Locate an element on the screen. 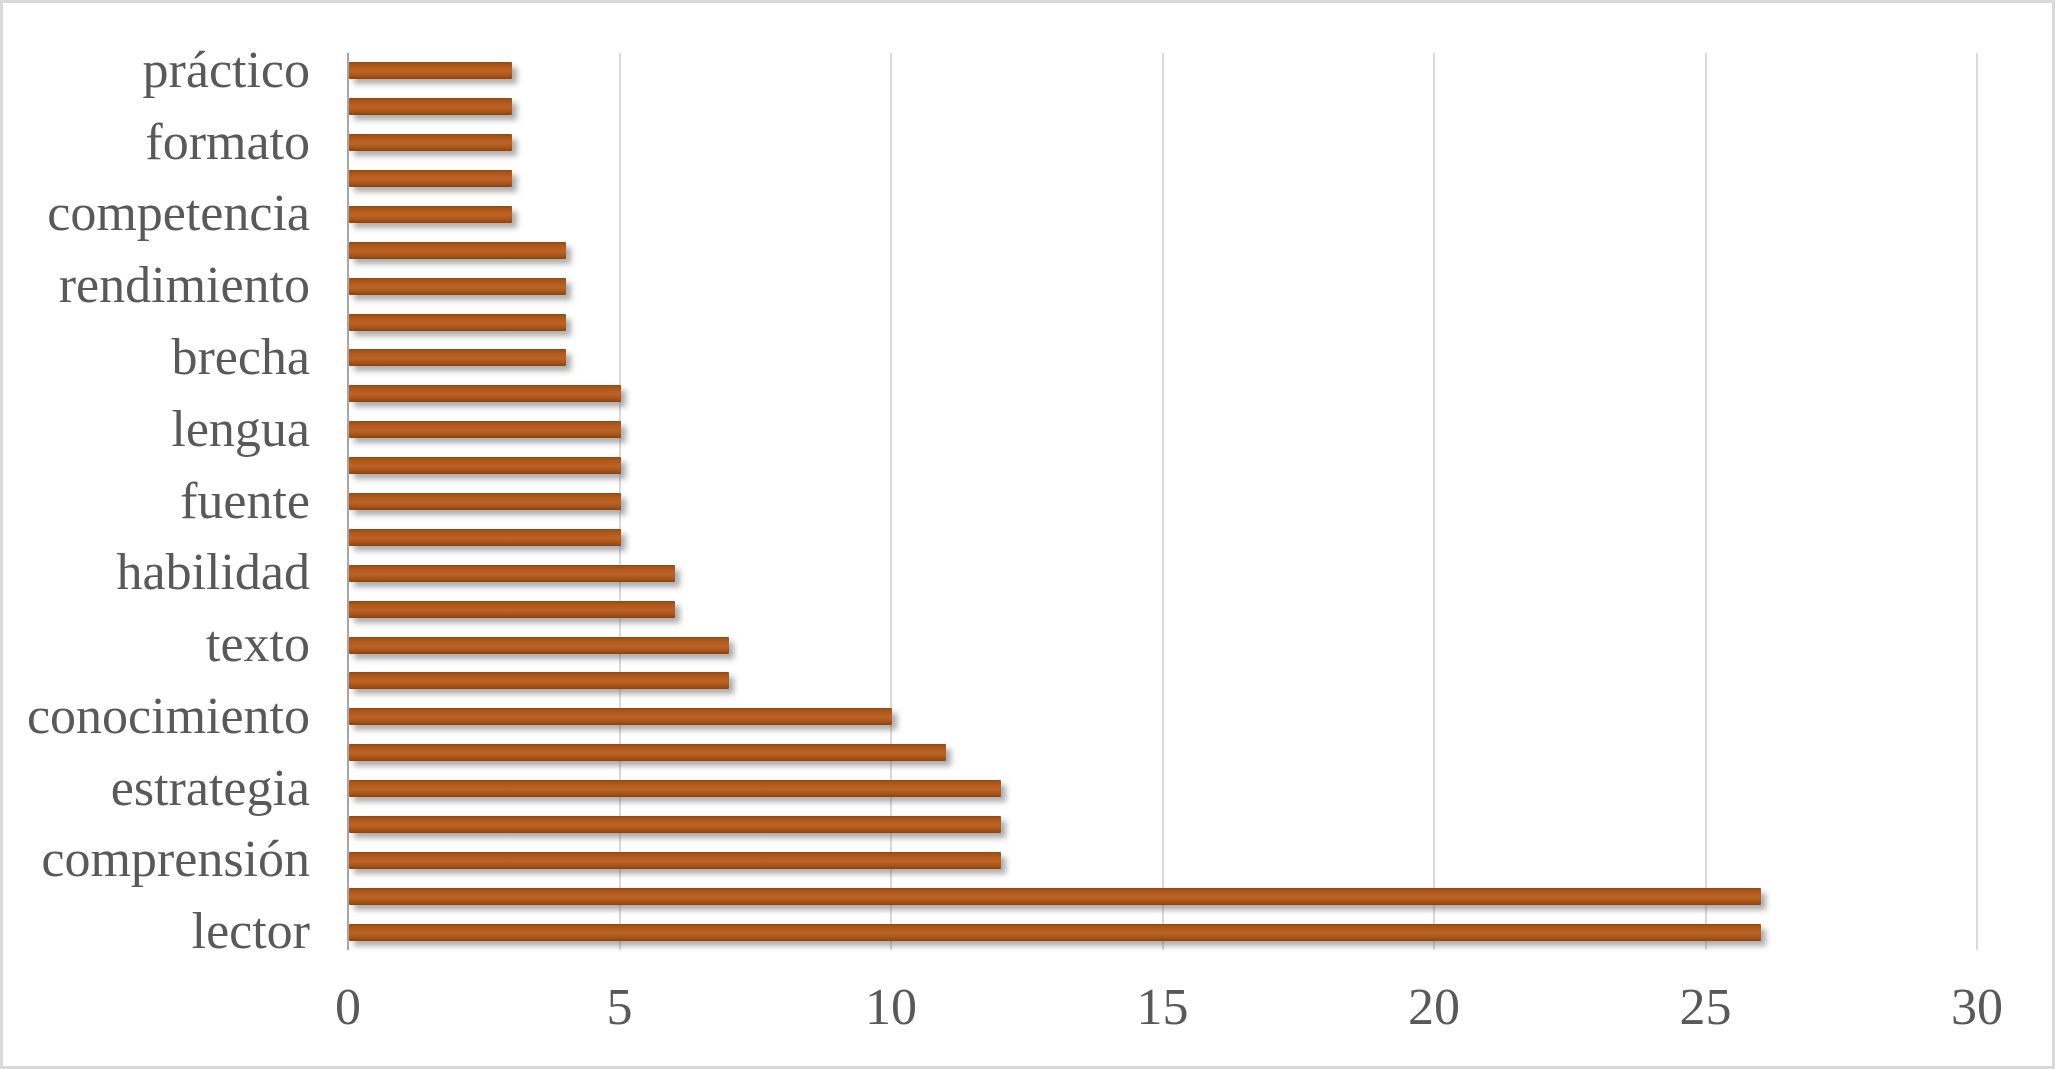  category-label: brecha is located at coordinates (240, 357).